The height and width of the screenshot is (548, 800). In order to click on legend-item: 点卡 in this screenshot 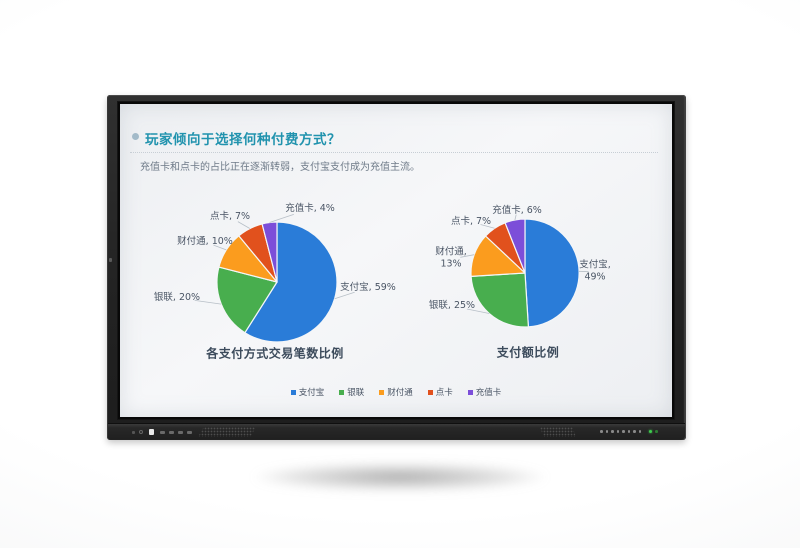, I will do `click(440, 392)`.